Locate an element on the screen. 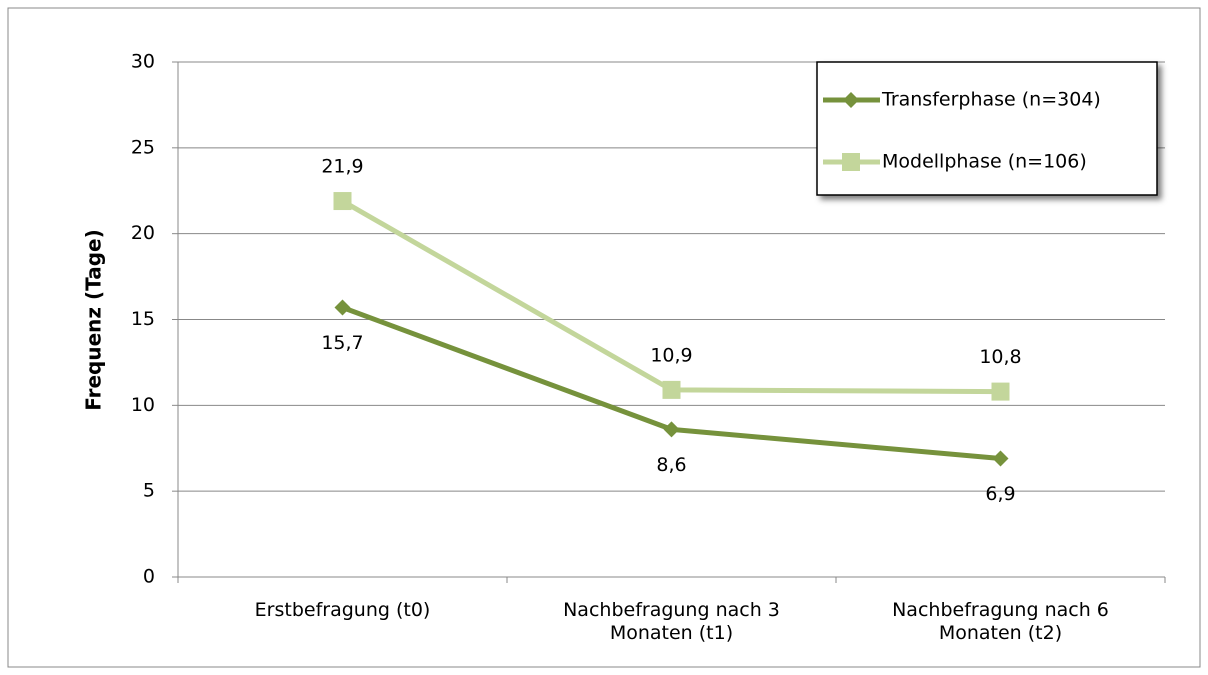 The height and width of the screenshot is (675, 1208). data-label: 10,8 is located at coordinates (1000, 357).